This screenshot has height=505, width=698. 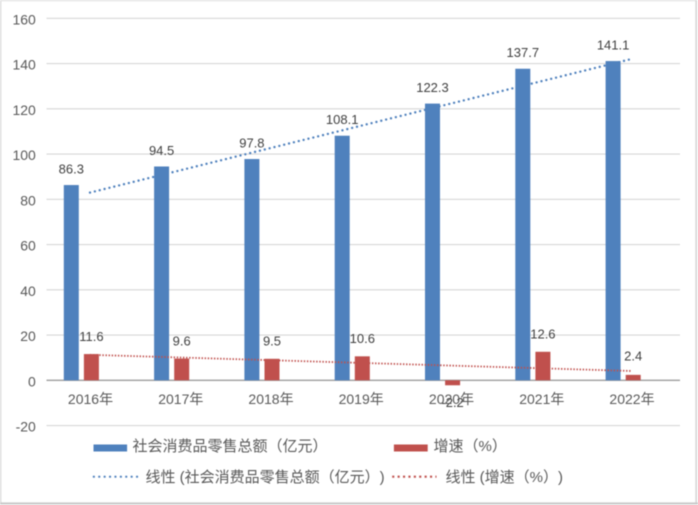 I want to click on svg-text: 9.6, so click(x=182, y=340).